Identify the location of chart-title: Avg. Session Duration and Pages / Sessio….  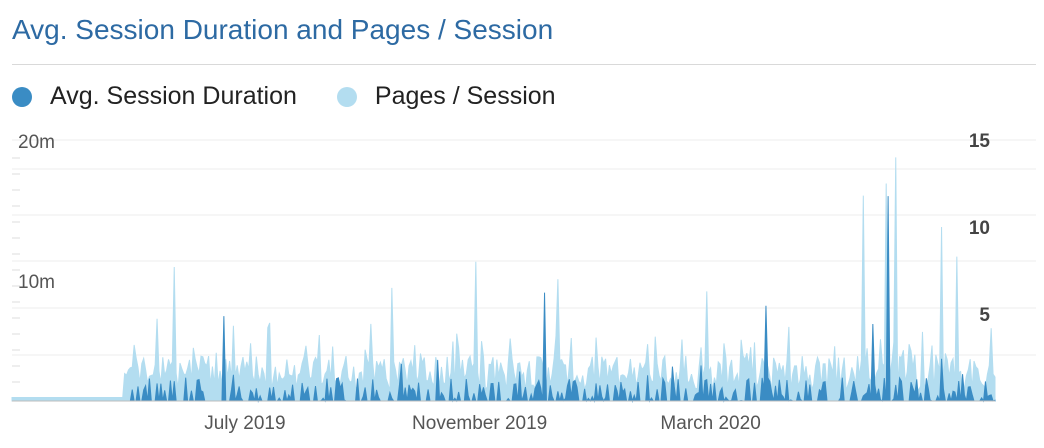
(283, 29).